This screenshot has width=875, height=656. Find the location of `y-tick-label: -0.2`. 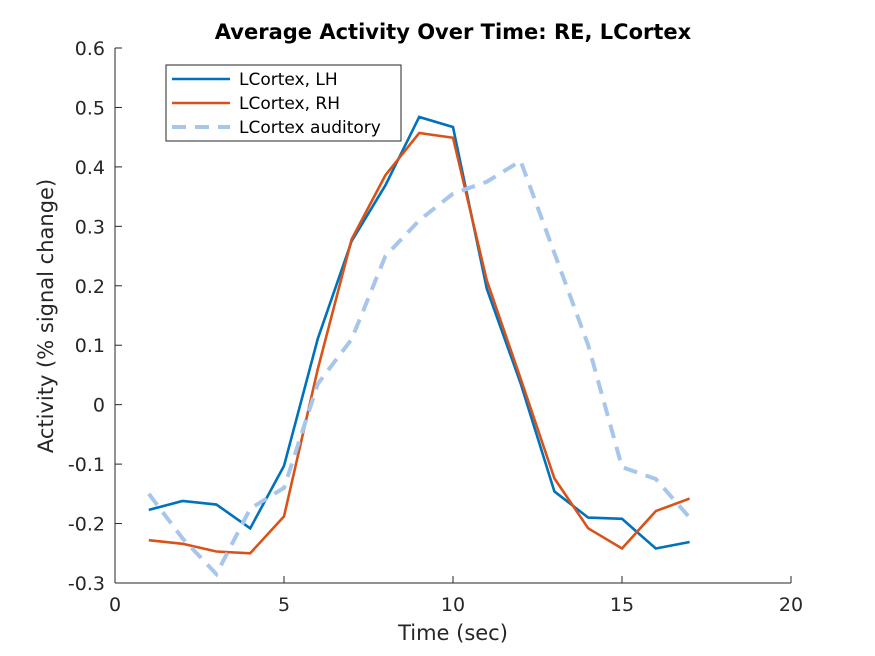

y-tick-label: -0.2 is located at coordinates (86, 525).